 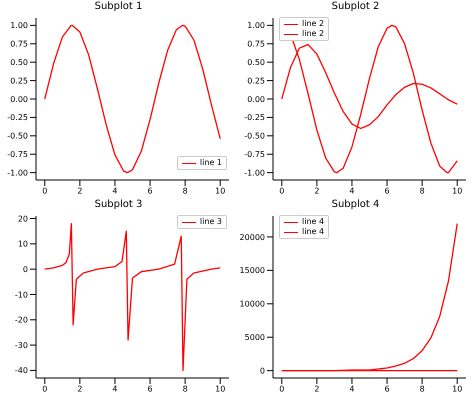 I want to click on chart-title: Subplot 3, so click(x=119, y=205).